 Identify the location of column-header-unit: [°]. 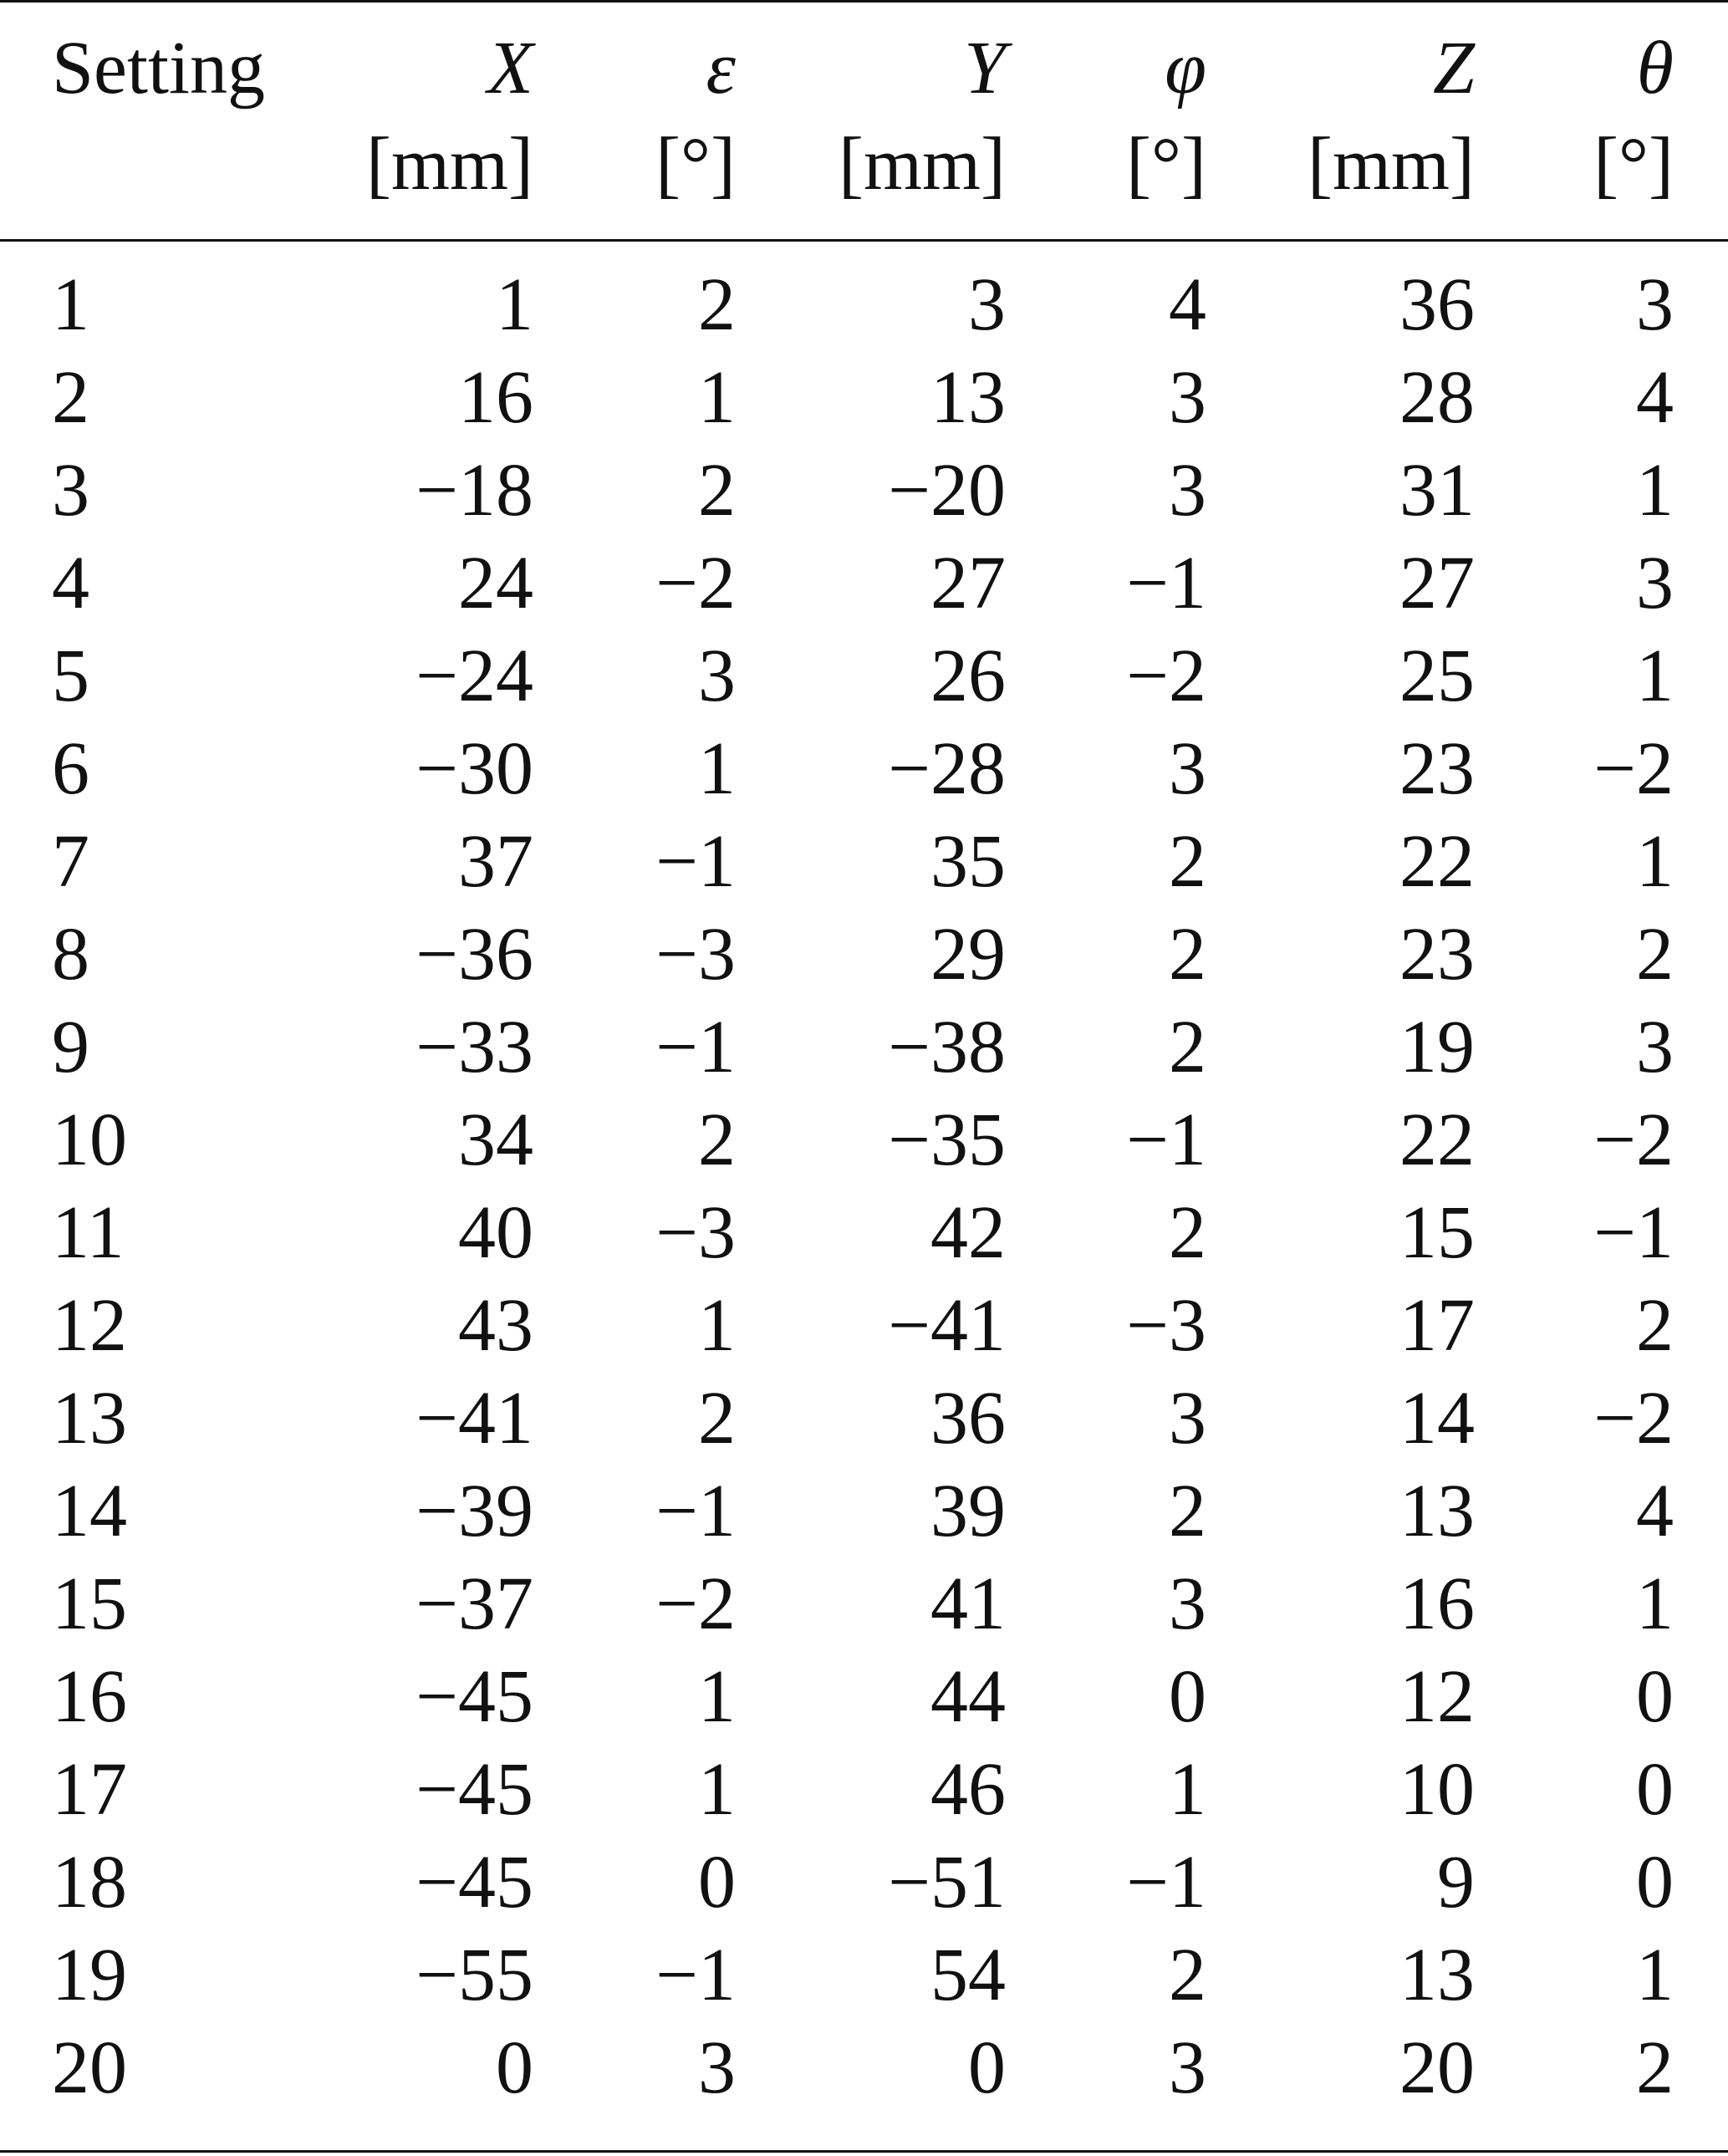
(1166, 164).